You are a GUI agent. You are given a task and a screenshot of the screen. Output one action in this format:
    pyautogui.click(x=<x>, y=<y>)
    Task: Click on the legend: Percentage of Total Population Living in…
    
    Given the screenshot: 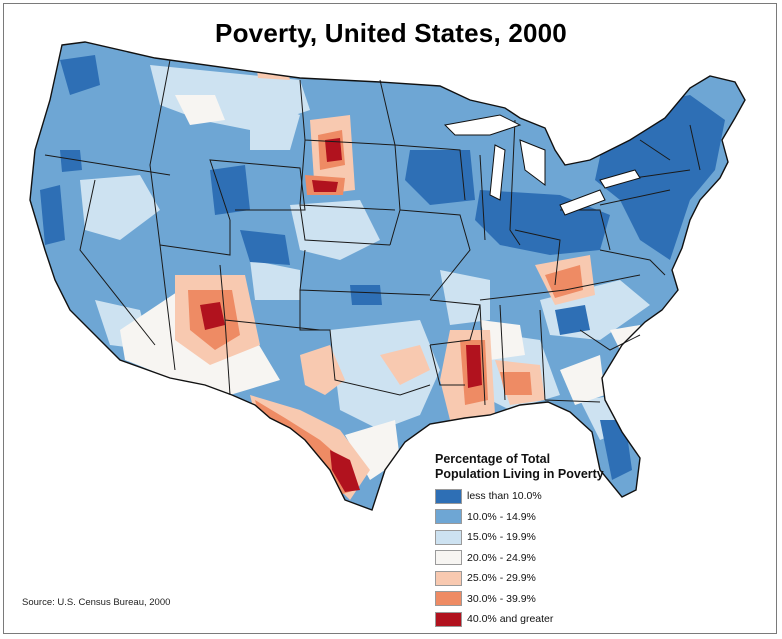 What is the action you would take?
    pyautogui.click(x=525, y=541)
    